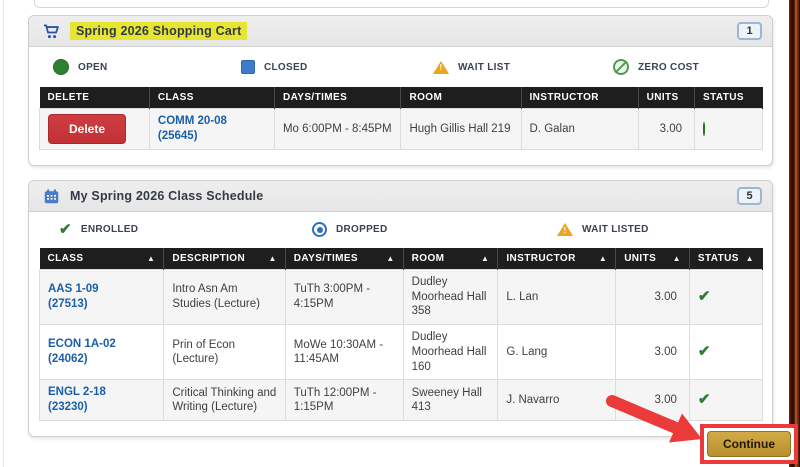 Image resolution: width=800 pixels, height=467 pixels. Describe the element at coordinates (484, 67) in the screenshot. I see `legend-label: WAIT LIST` at that location.